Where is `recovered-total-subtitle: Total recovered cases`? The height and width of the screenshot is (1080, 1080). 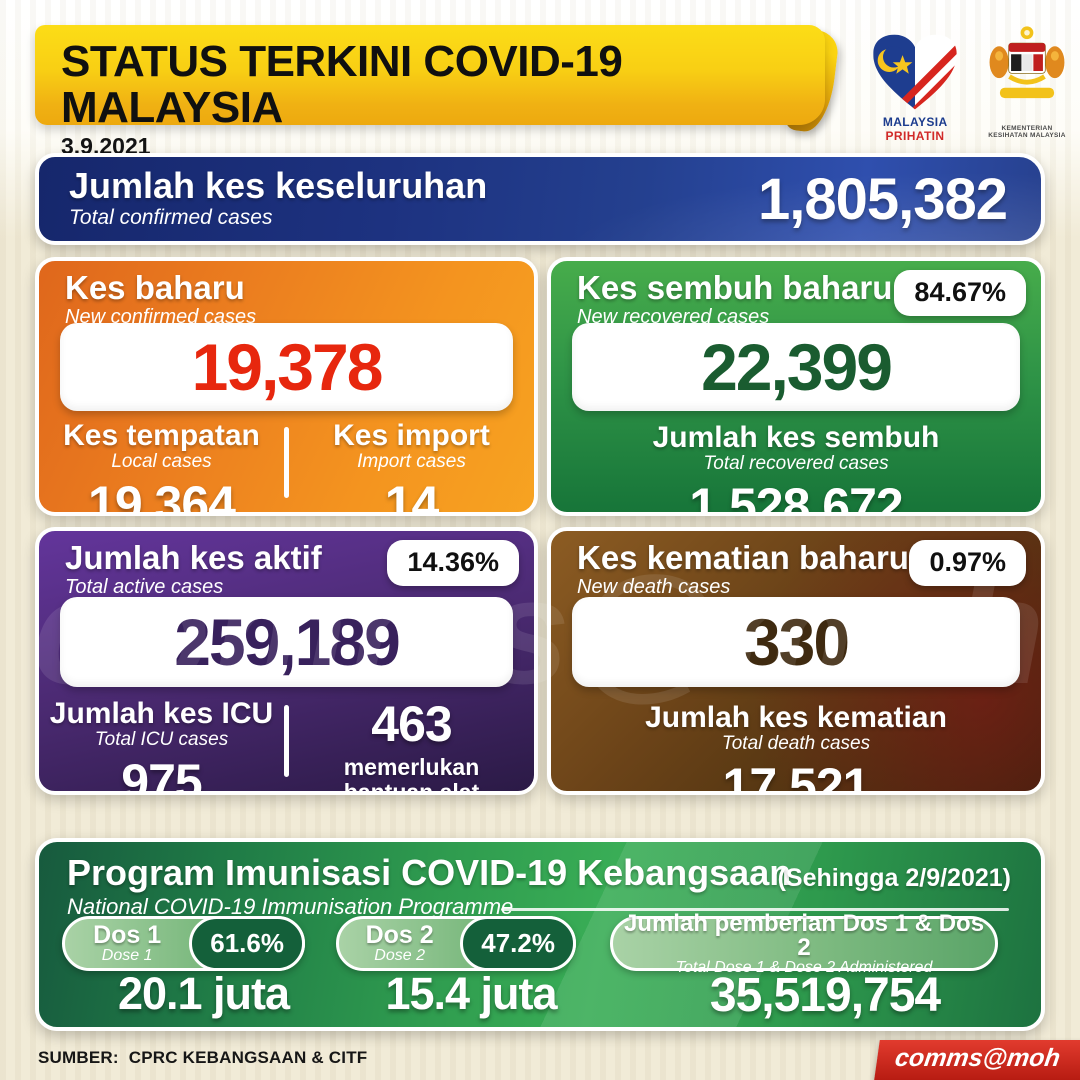
recovered-total-subtitle: Total recovered cases is located at coordinates (796, 463).